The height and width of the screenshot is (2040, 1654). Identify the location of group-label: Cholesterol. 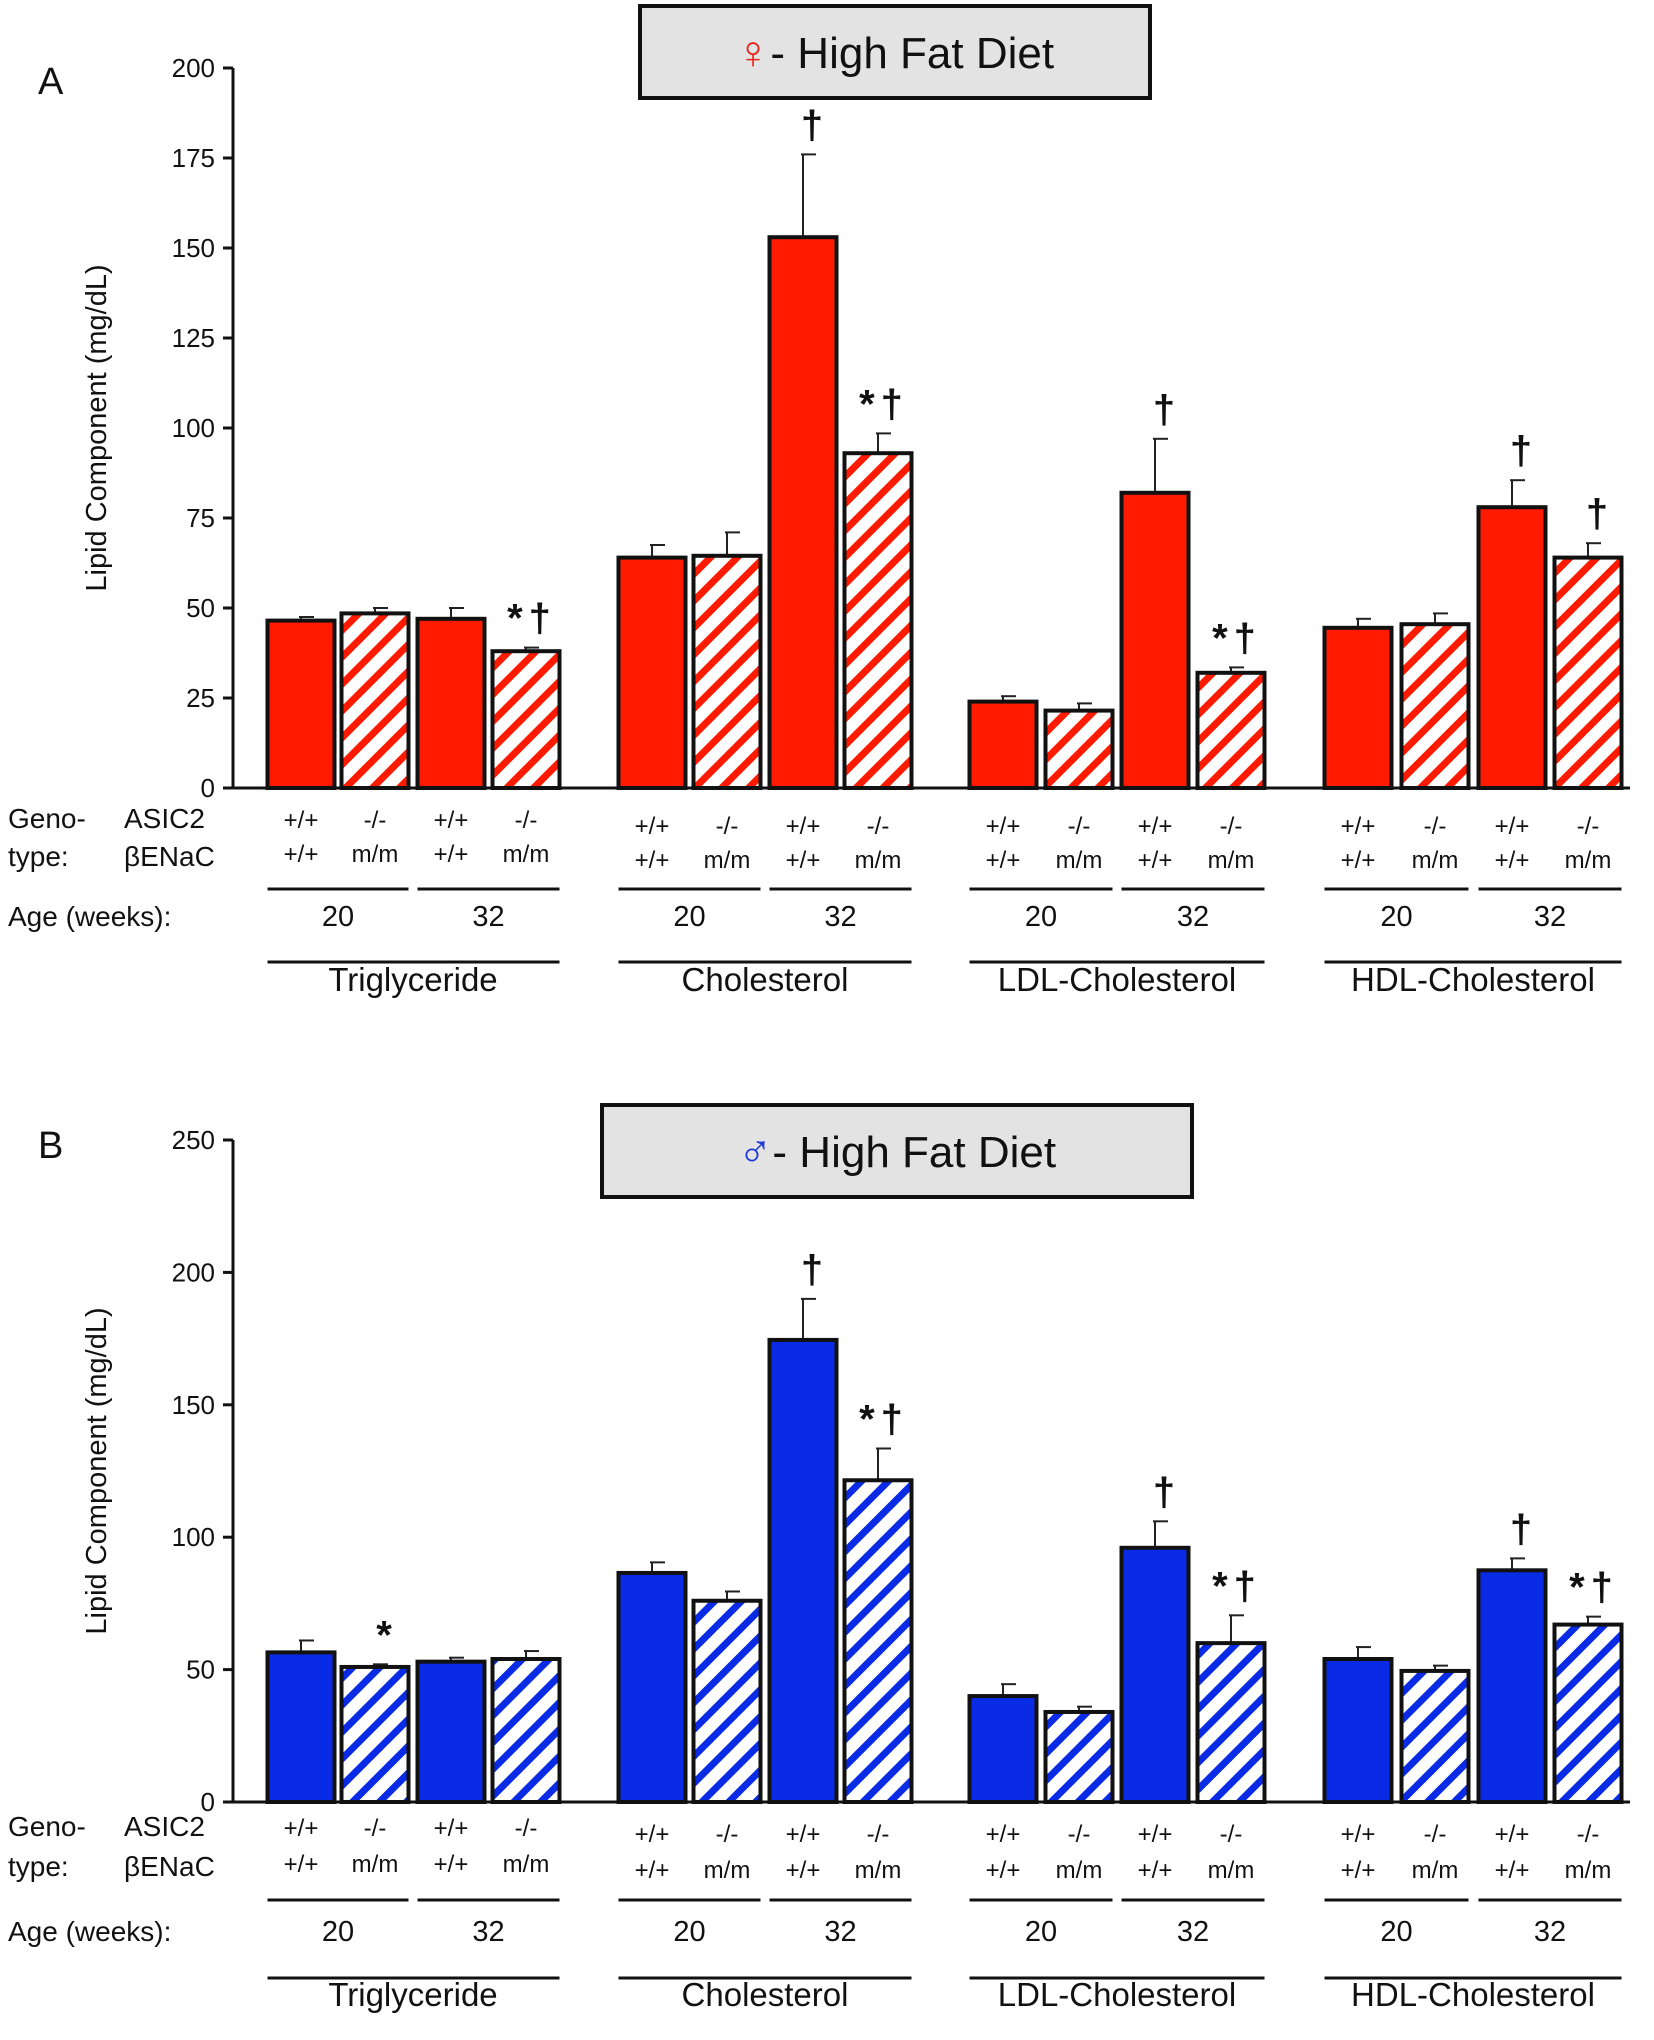
(765, 979).